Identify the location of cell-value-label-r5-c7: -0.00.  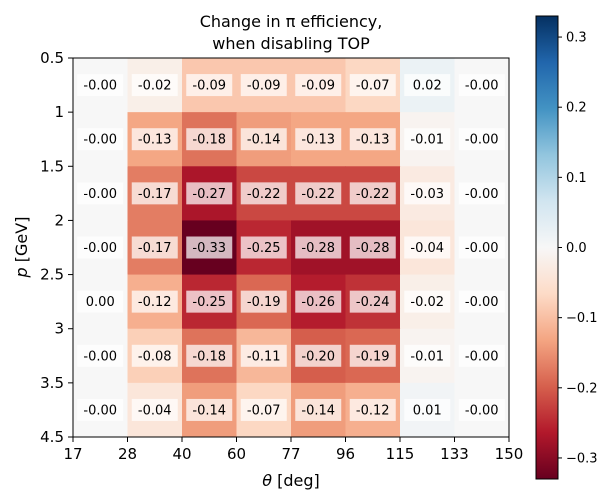
(482, 356).